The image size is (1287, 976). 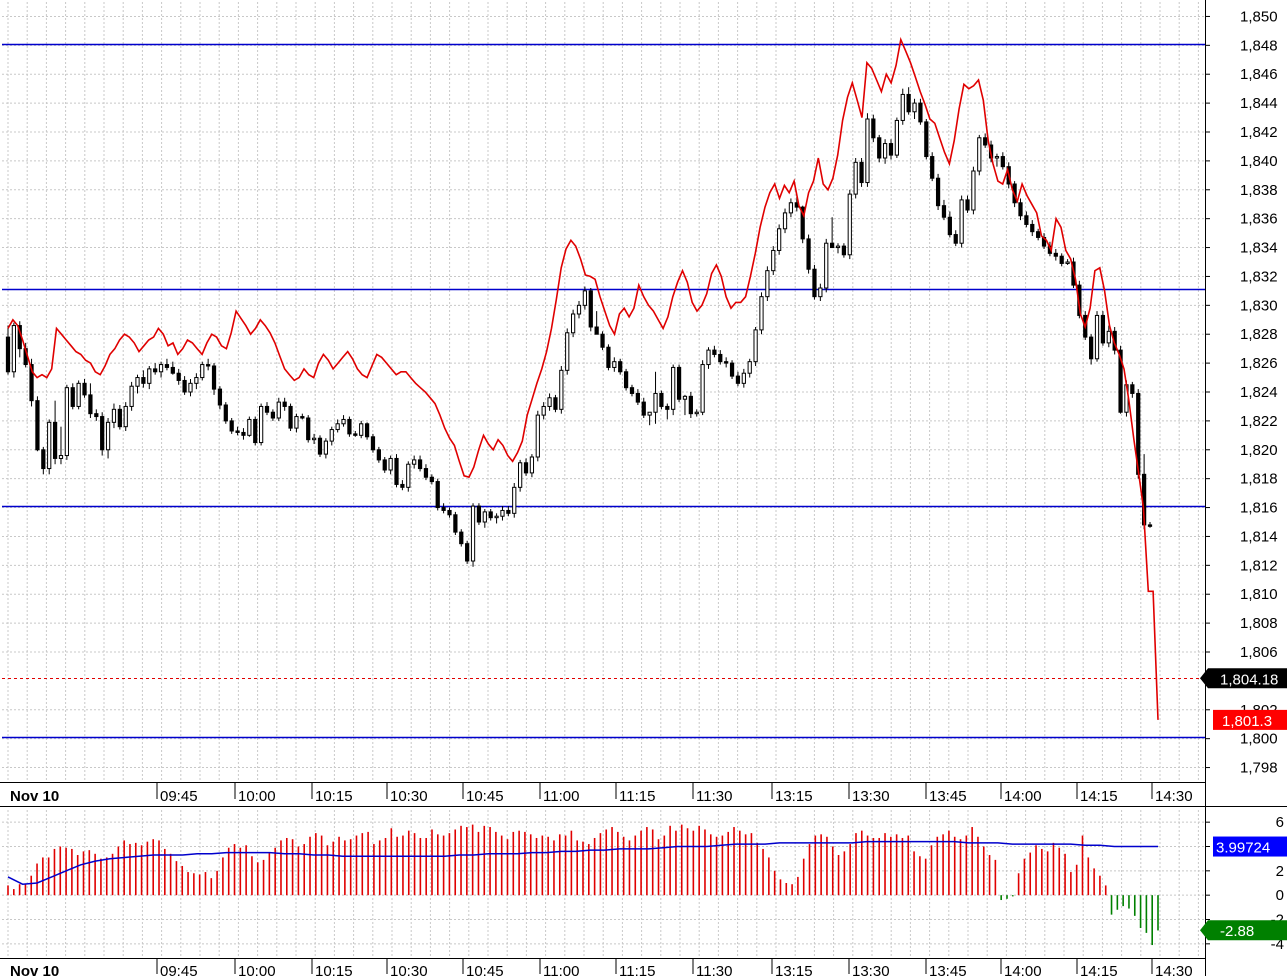 I want to click on time-label: 10:45, so click(x=485, y=969).